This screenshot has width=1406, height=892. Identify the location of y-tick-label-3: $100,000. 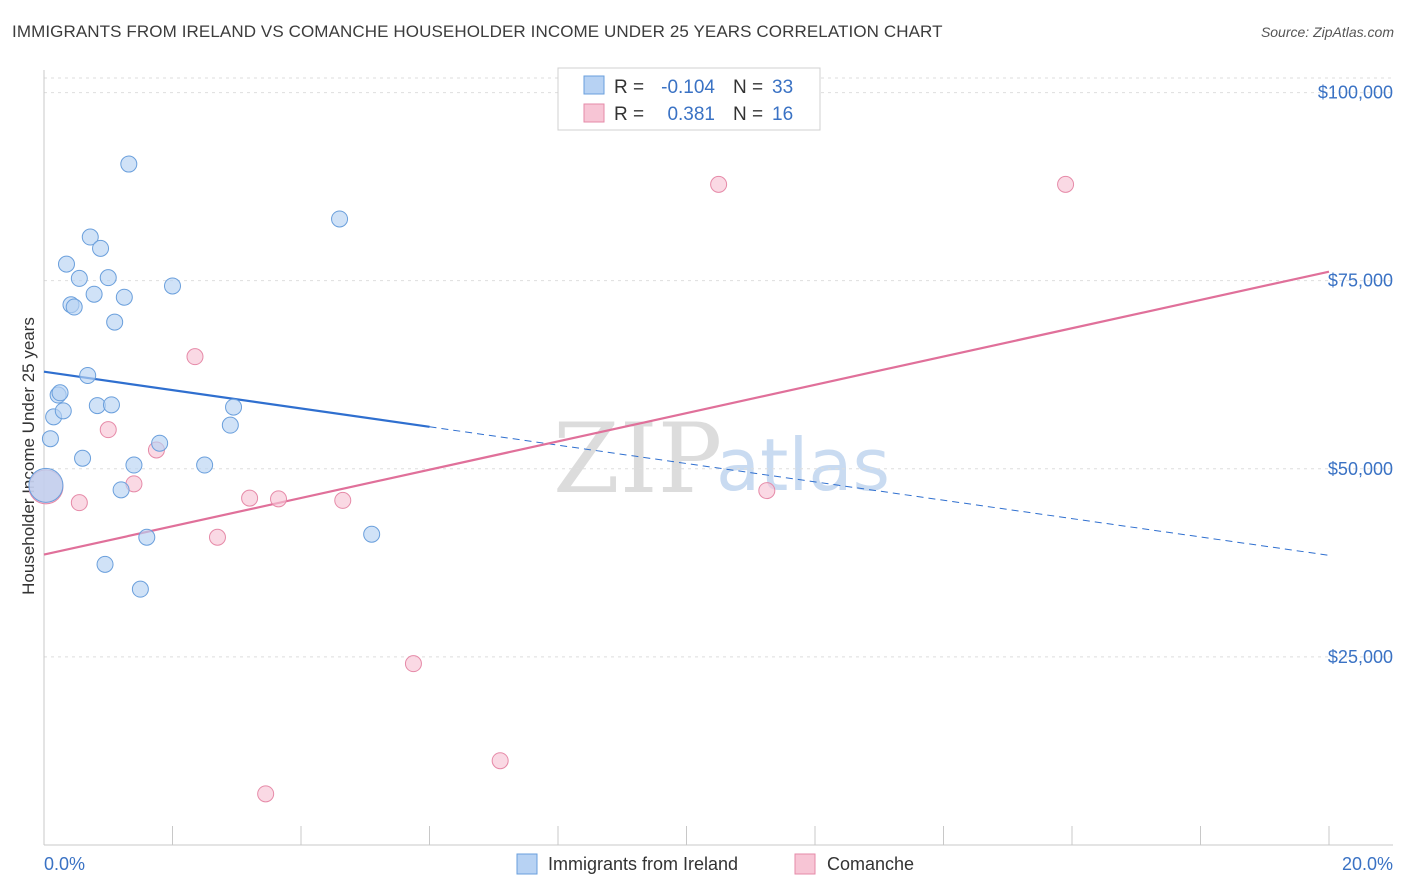
(1355, 93).